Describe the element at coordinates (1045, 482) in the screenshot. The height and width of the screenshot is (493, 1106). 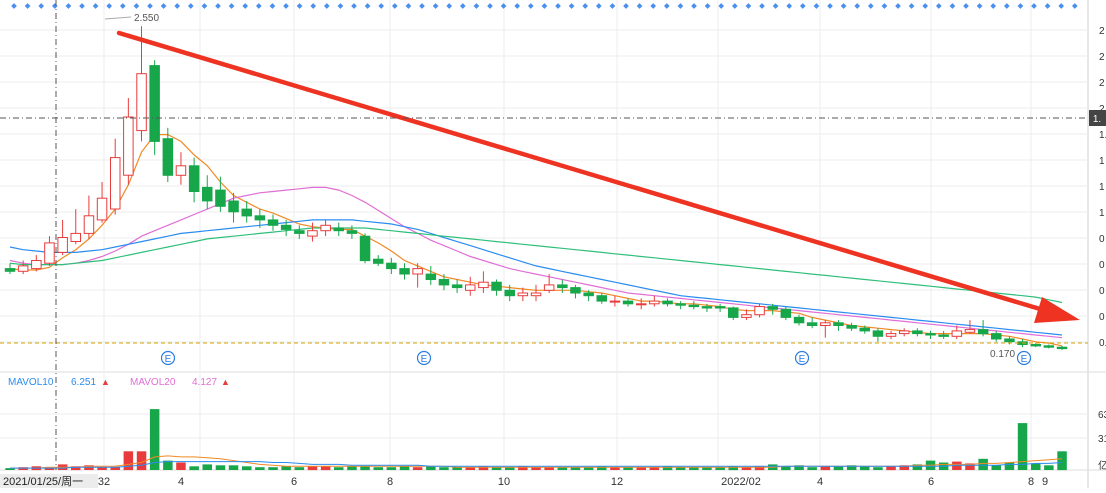
I see `time-tick-label: 9` at that location.